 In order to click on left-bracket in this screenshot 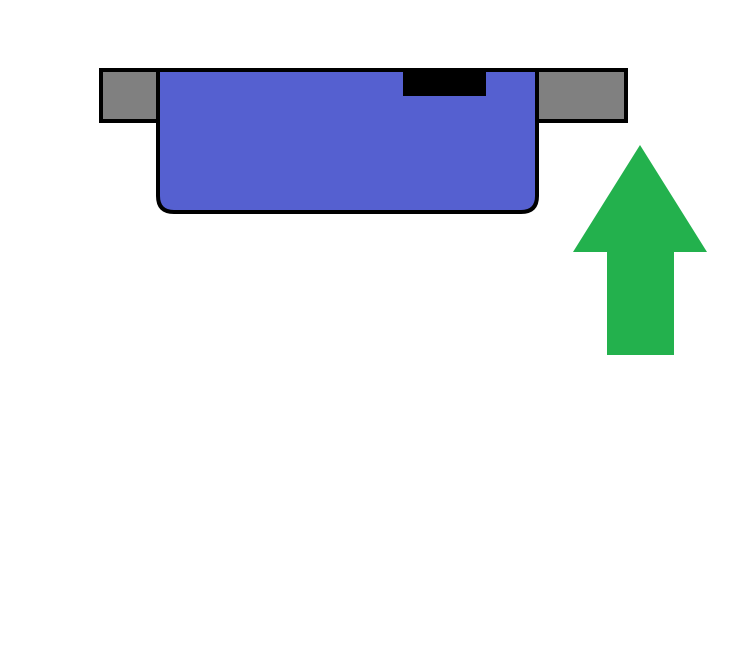, I will do `click(132, 95)`.